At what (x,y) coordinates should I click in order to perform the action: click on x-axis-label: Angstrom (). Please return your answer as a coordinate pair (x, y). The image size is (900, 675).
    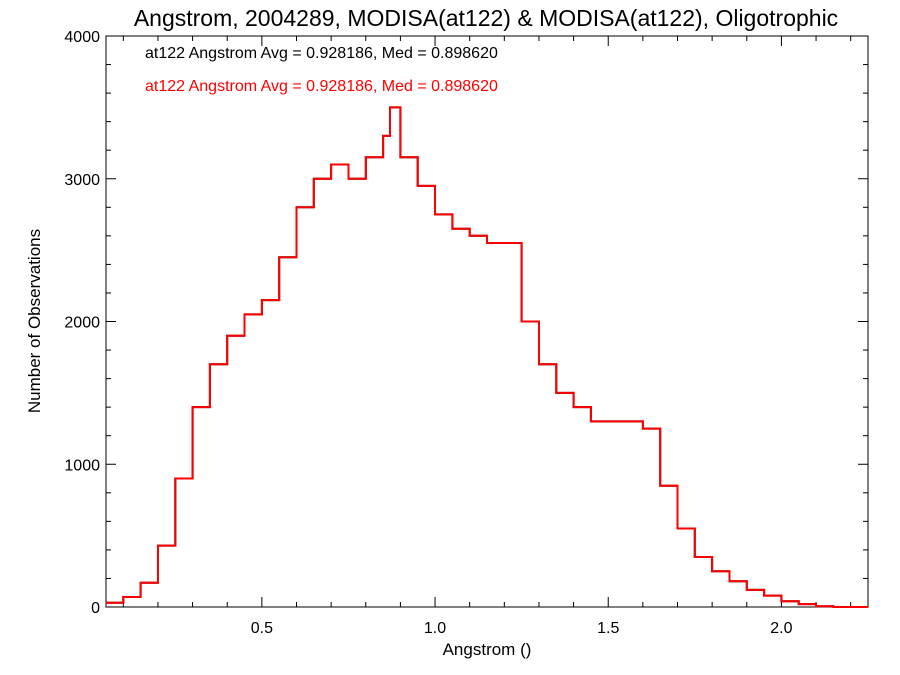
    Looking at the image, I should click on (487, 649).